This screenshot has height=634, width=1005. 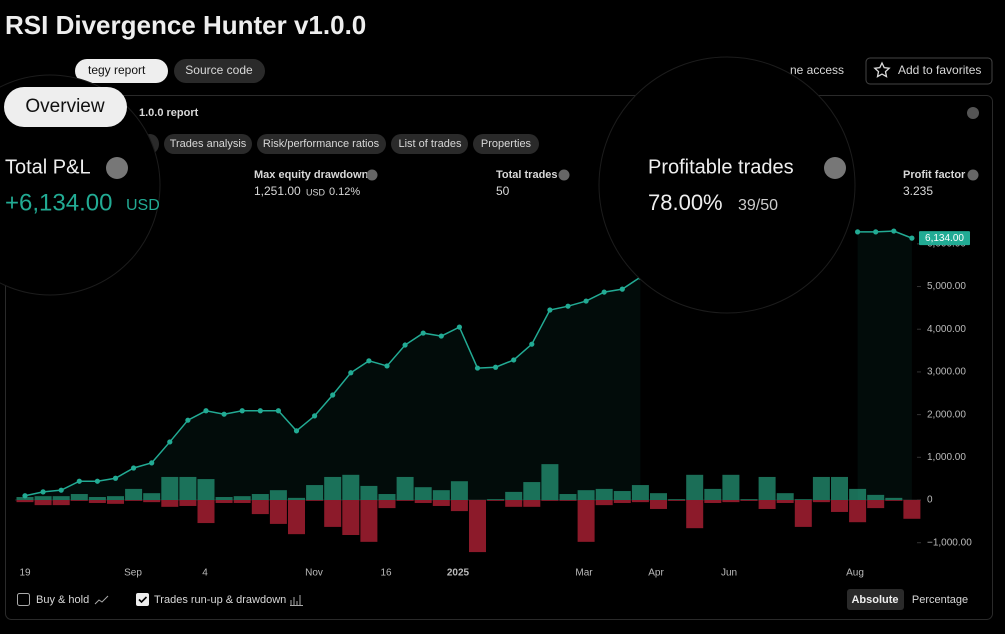 I want to click on tab-source, so click(x=219, y=71).